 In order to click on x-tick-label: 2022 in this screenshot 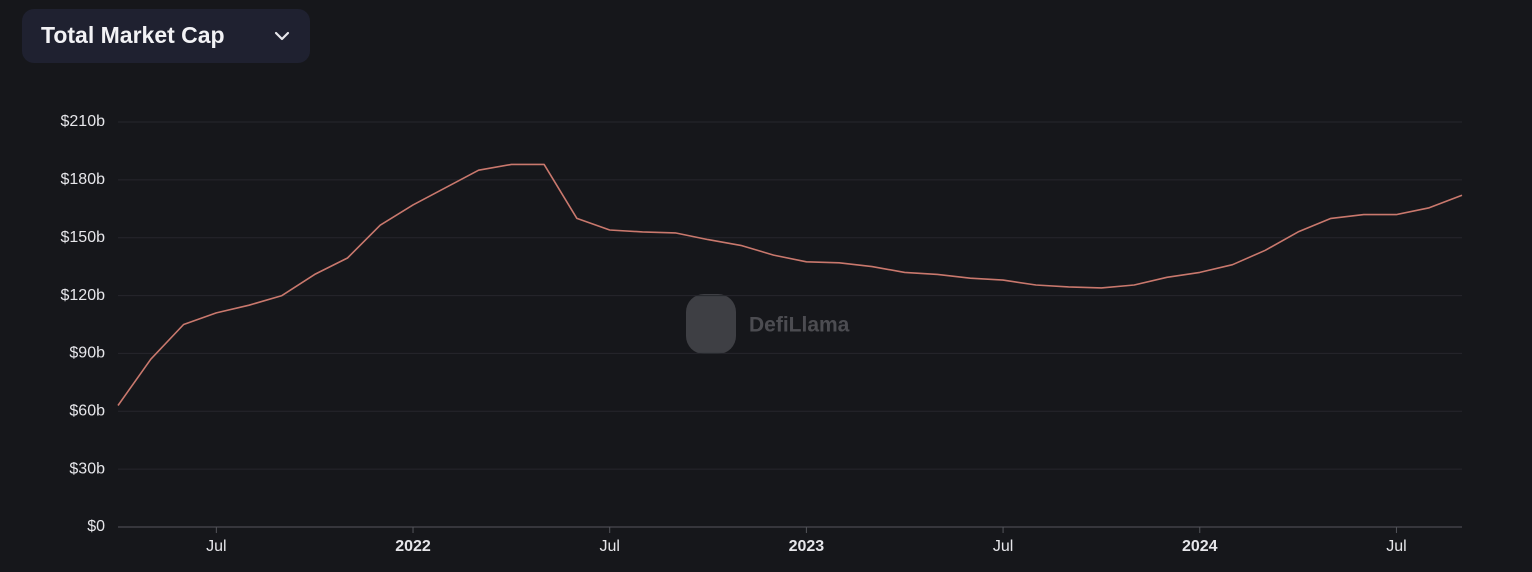, I will do `click(413, 546)`.